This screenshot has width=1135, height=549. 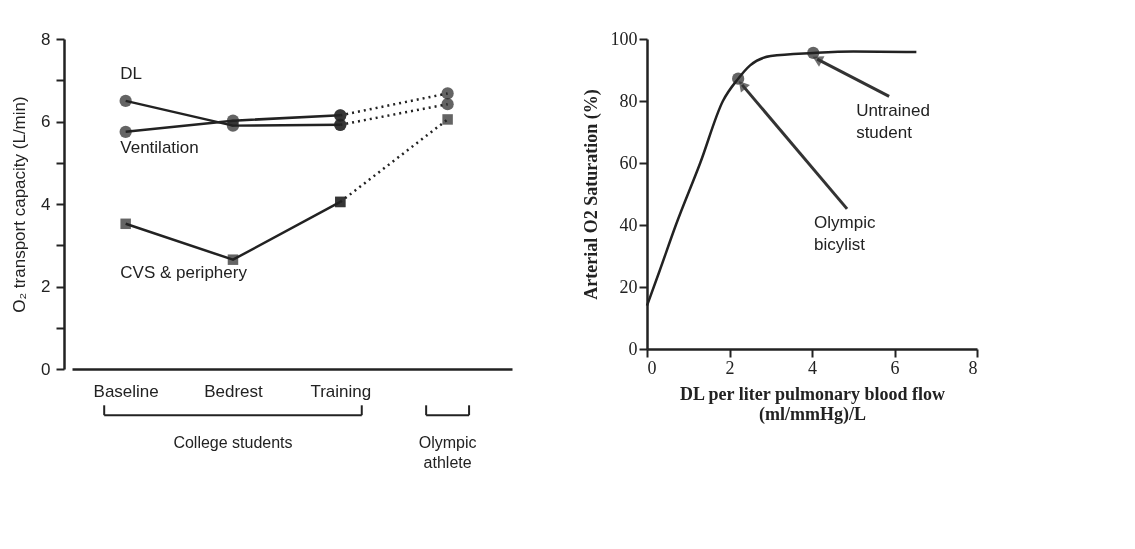 What do you see at coordinates (624, 38) in the screenshot?
I see `y-tick-label: 100` at bounding box center [624, 38].